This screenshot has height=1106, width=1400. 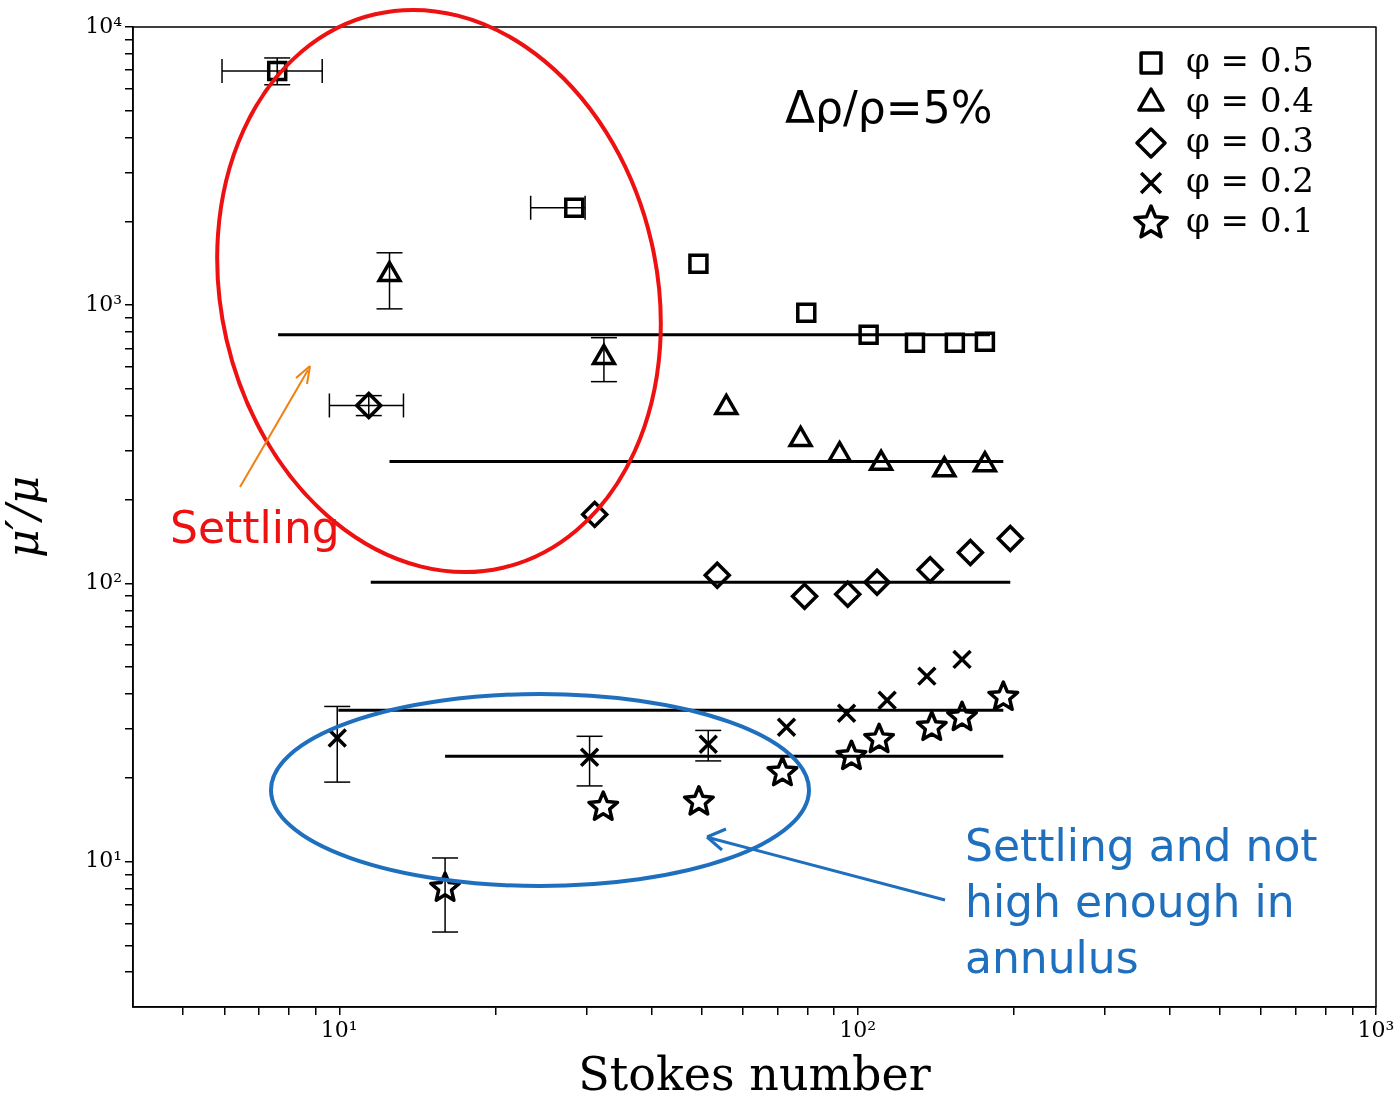 I want to click on annotation: Settling and not high enough in annulus, so click(x=1142, y=902).